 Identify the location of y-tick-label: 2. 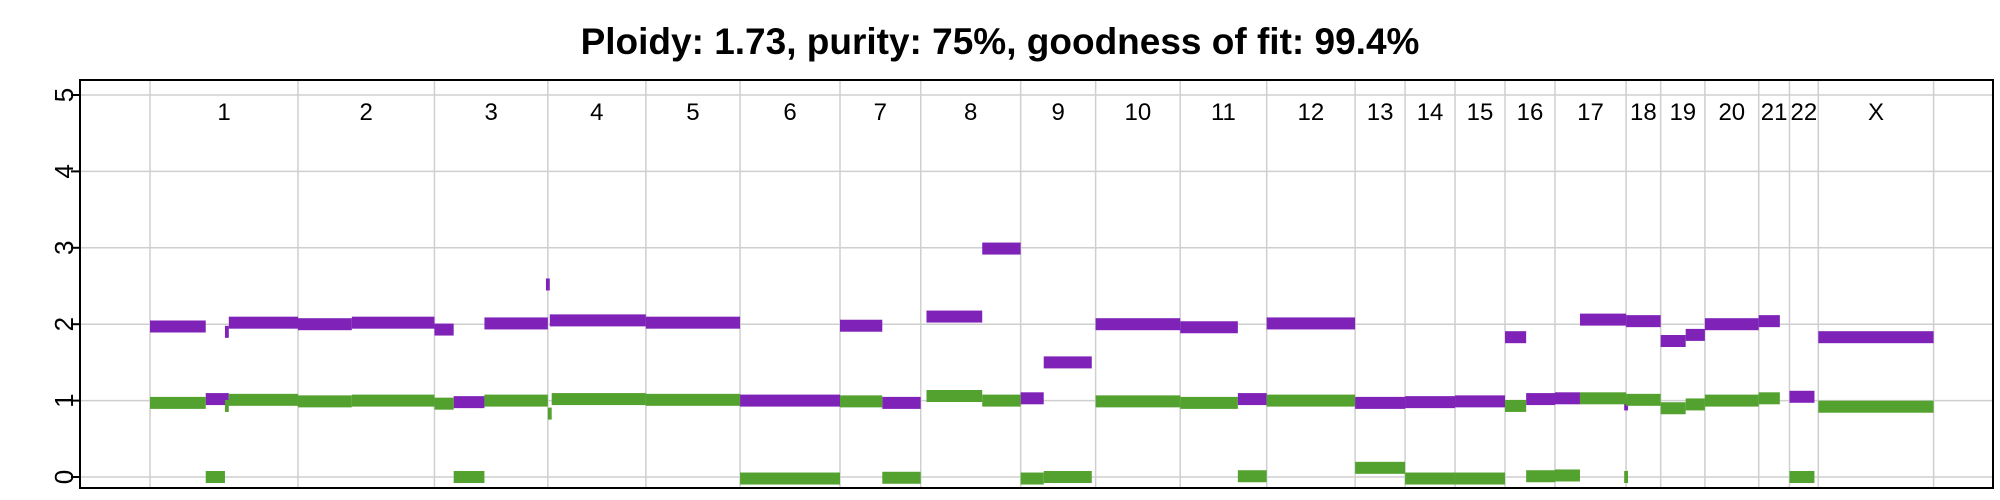
(64, 324).